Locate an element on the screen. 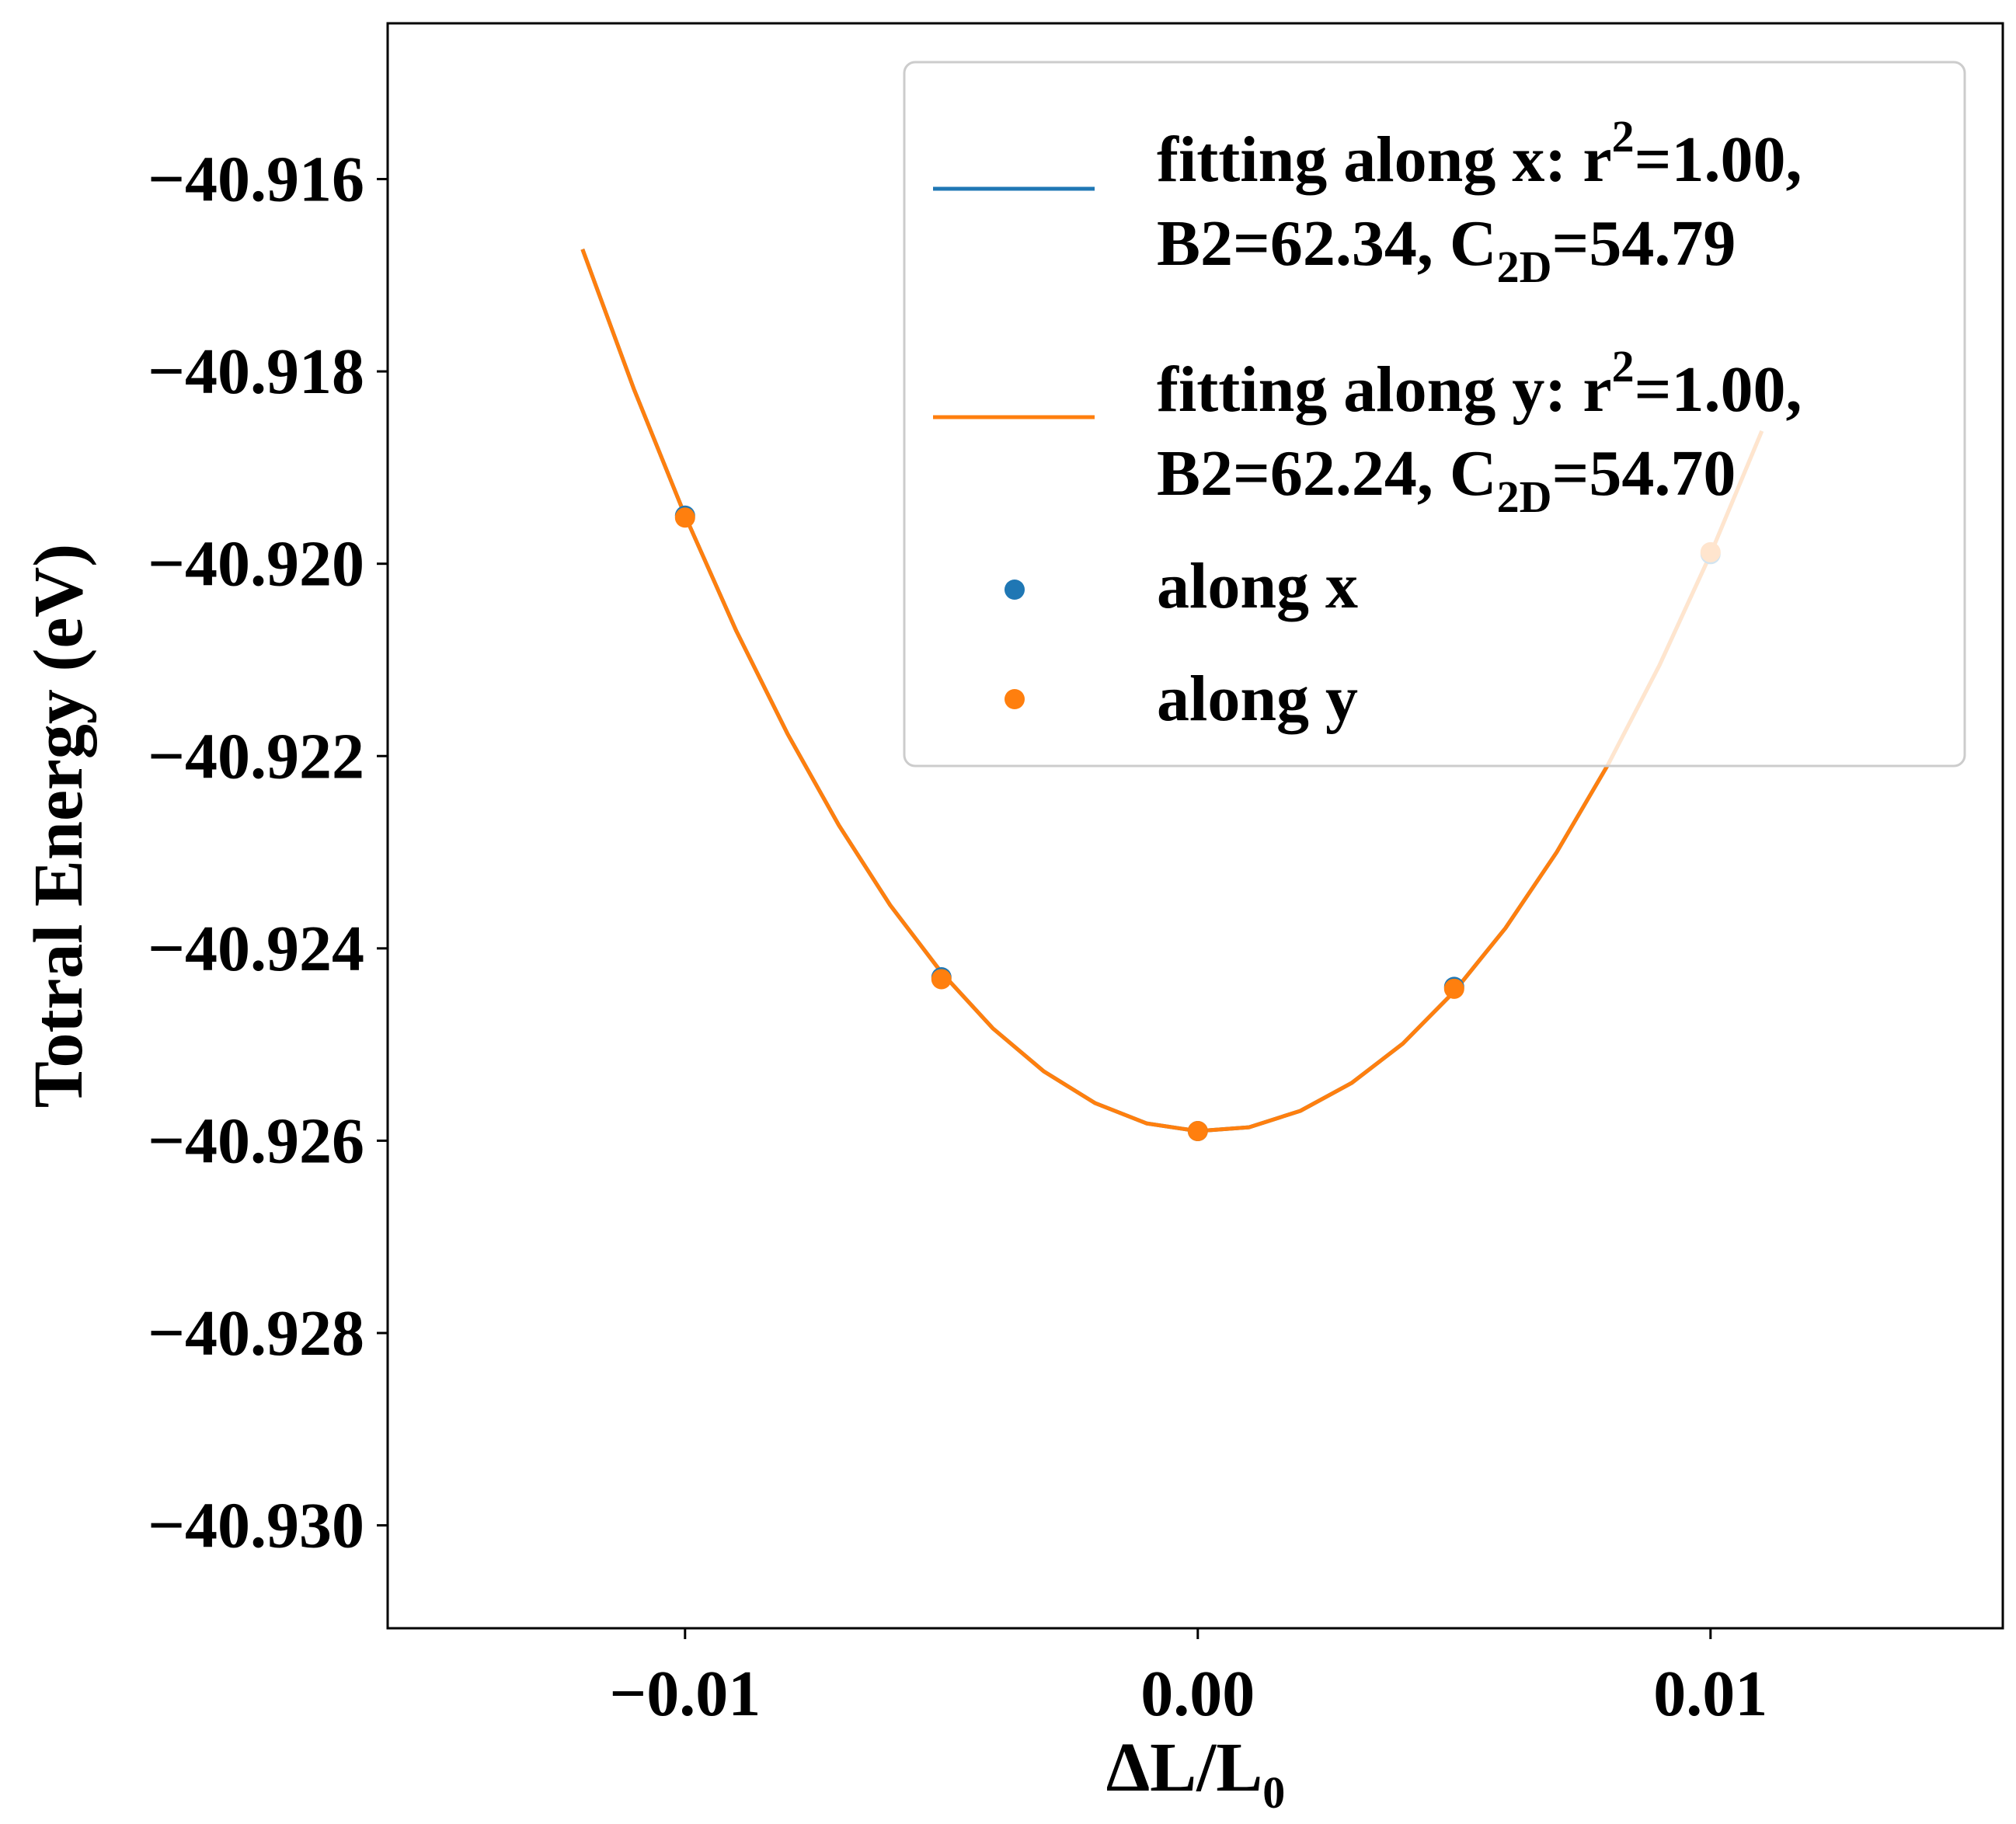  legend-marker-along-x is located at coordinates (1015, 590).